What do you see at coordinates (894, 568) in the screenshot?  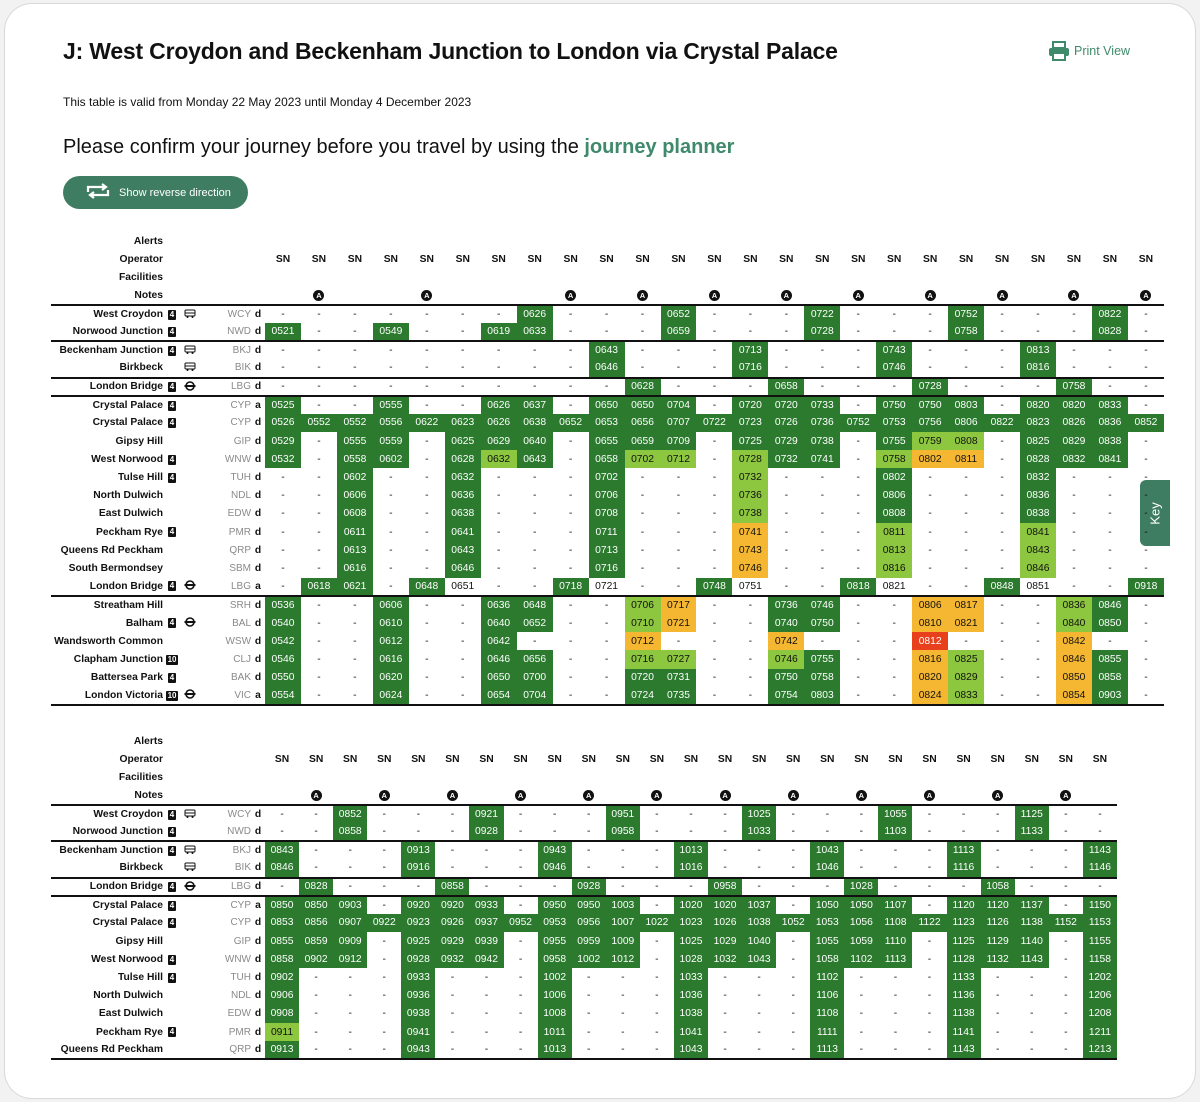 I see `time-cell: 0816` at bounding box center [894, 568].